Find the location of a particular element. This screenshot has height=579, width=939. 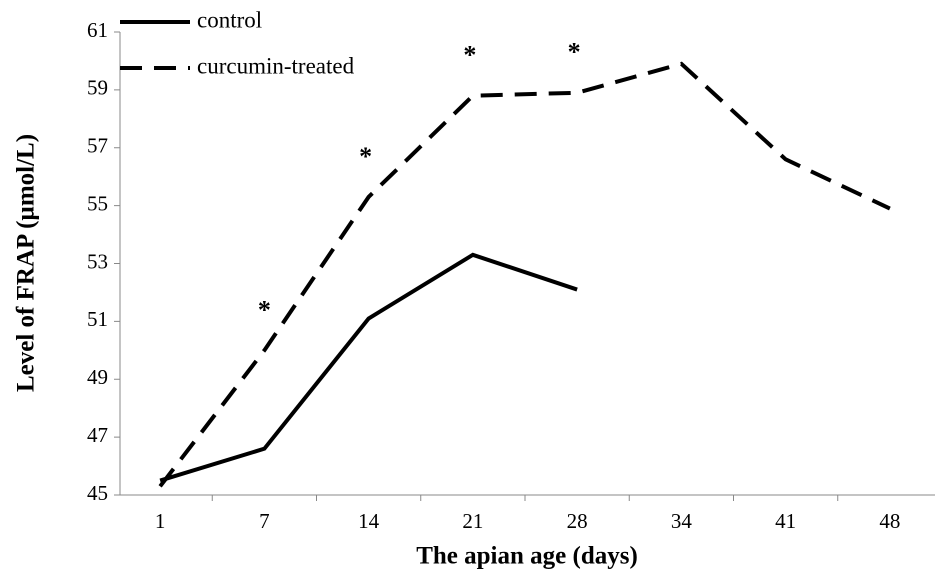

y-tick-label: 51 is located at coordinates (97, 319).